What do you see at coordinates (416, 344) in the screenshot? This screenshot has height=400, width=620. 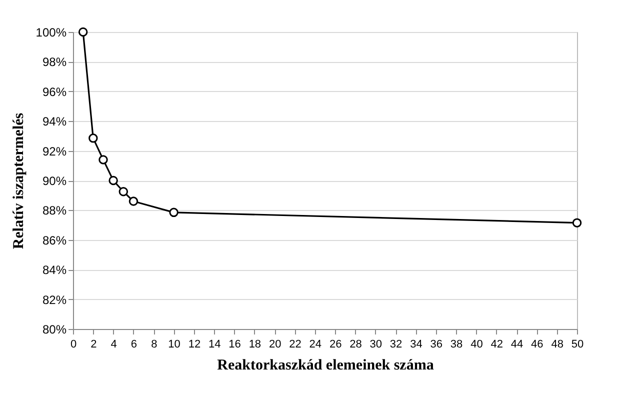 I see `x-tick-label: 34` at bounding box center [416, 344].